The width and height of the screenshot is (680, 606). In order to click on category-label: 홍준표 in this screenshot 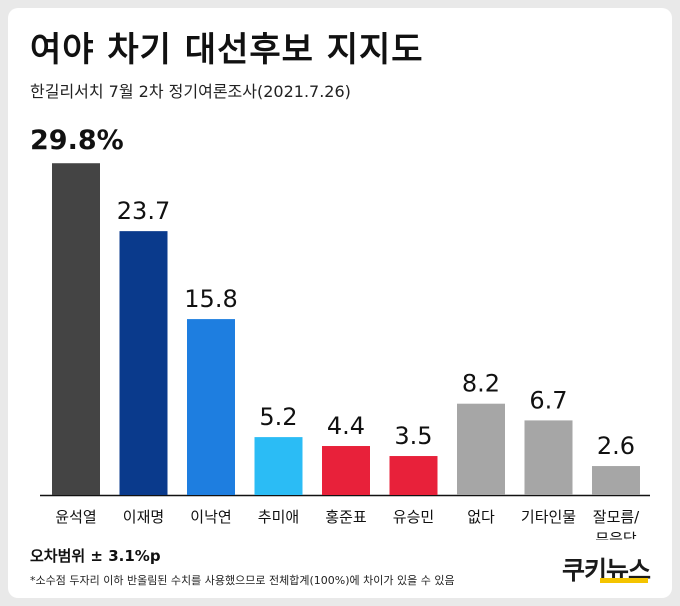, I will do `click(346, 517)`.